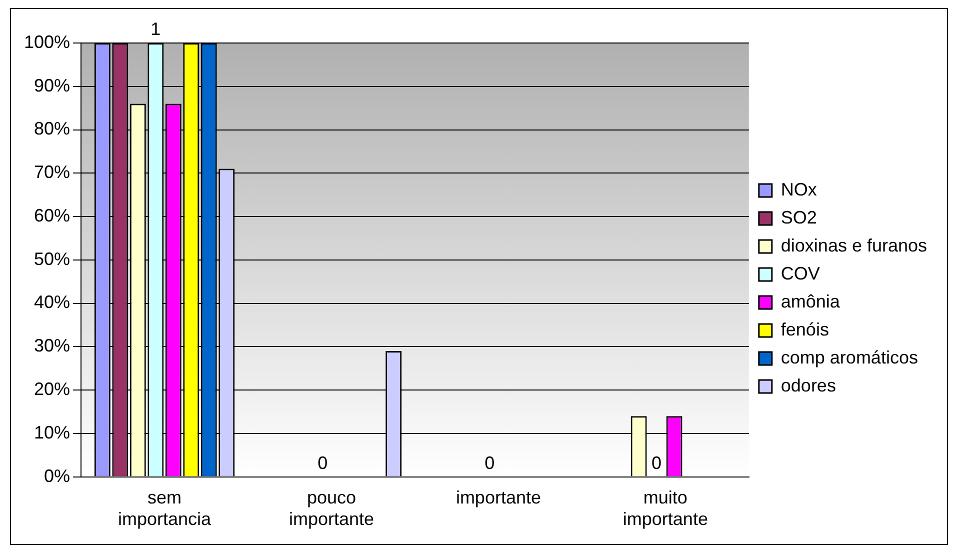 The height and width of the screenshot is (553, 958). I want to click on y-tick-label: 70%, so click(52, 172).